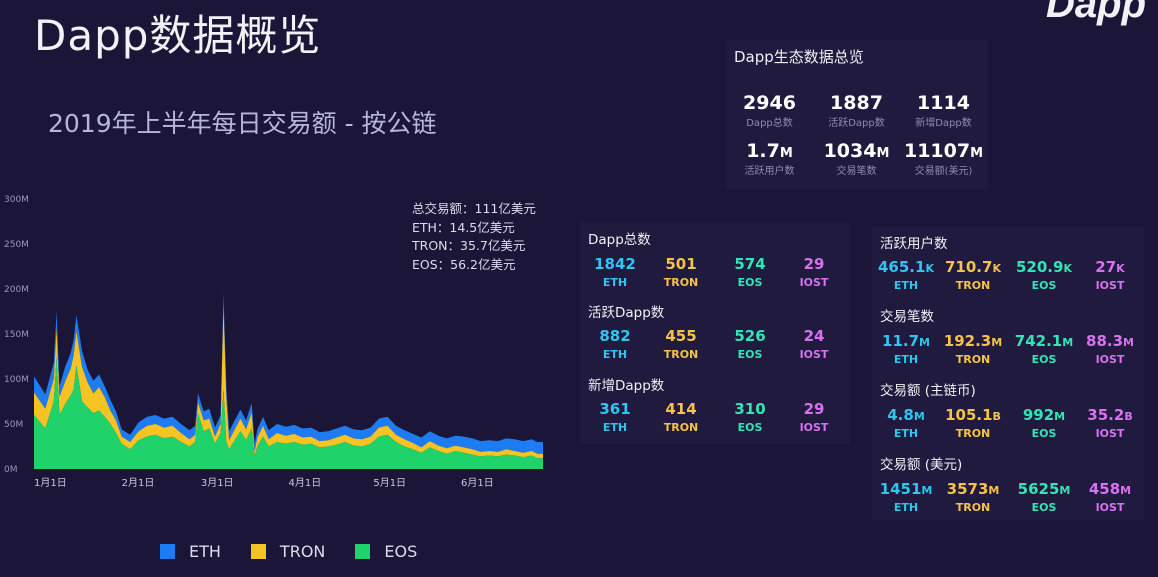 The width and height of the screenshot is (1158, 577). I want to click on stats-panel-right, so click(1008, 373).